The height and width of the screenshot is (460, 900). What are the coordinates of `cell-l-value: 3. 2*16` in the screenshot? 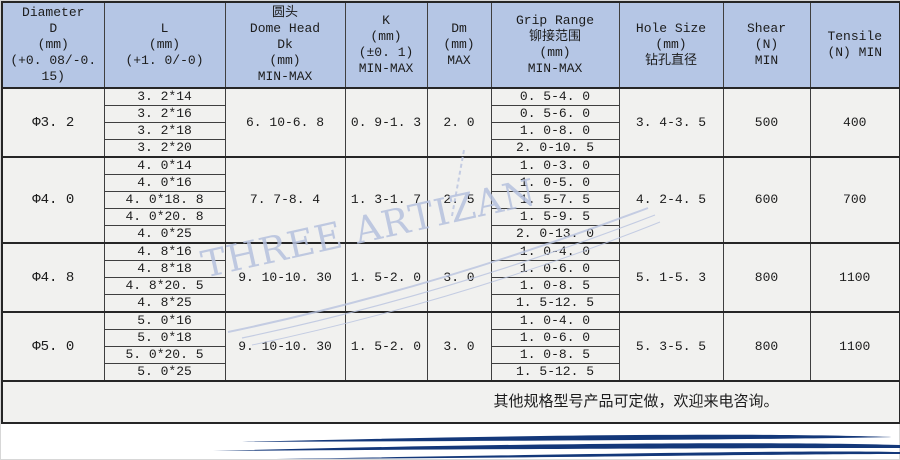 It's located at (164, 114).